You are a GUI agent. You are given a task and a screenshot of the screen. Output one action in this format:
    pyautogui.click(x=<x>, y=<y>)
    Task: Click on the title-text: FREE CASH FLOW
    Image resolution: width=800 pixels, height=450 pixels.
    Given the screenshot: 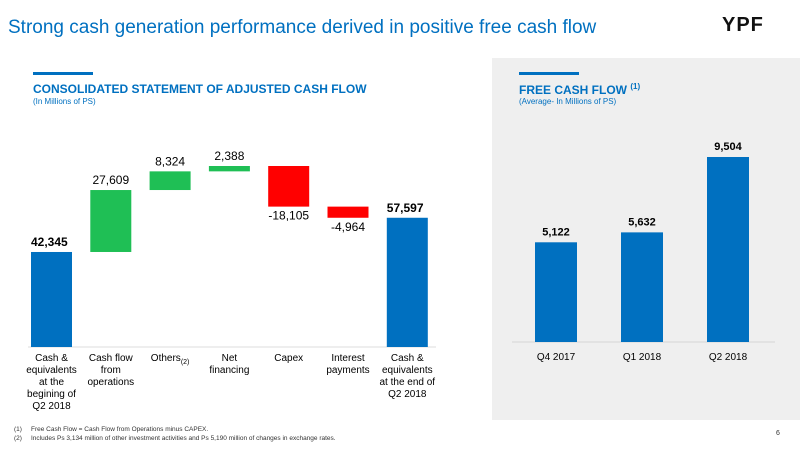 What is the action you would take?
    pyautogui.click(x=573, y=90)
    